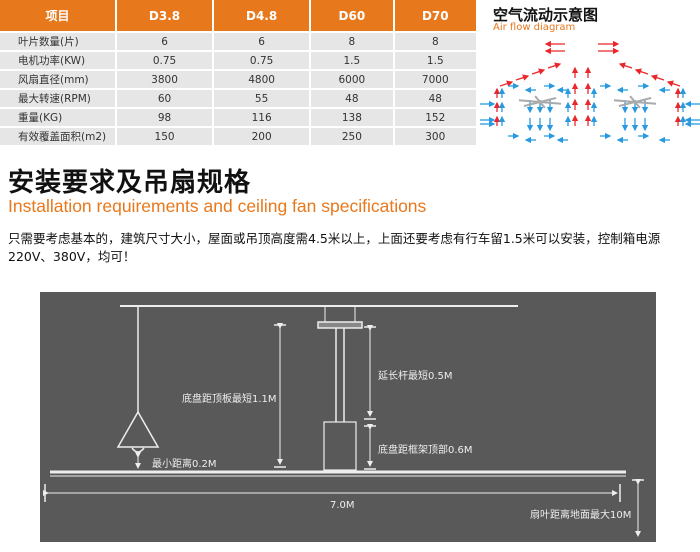  What do you see at coordinates (165, 79) in the screenshot?
I see `cell: 3800` at bounding box center [165, 79].